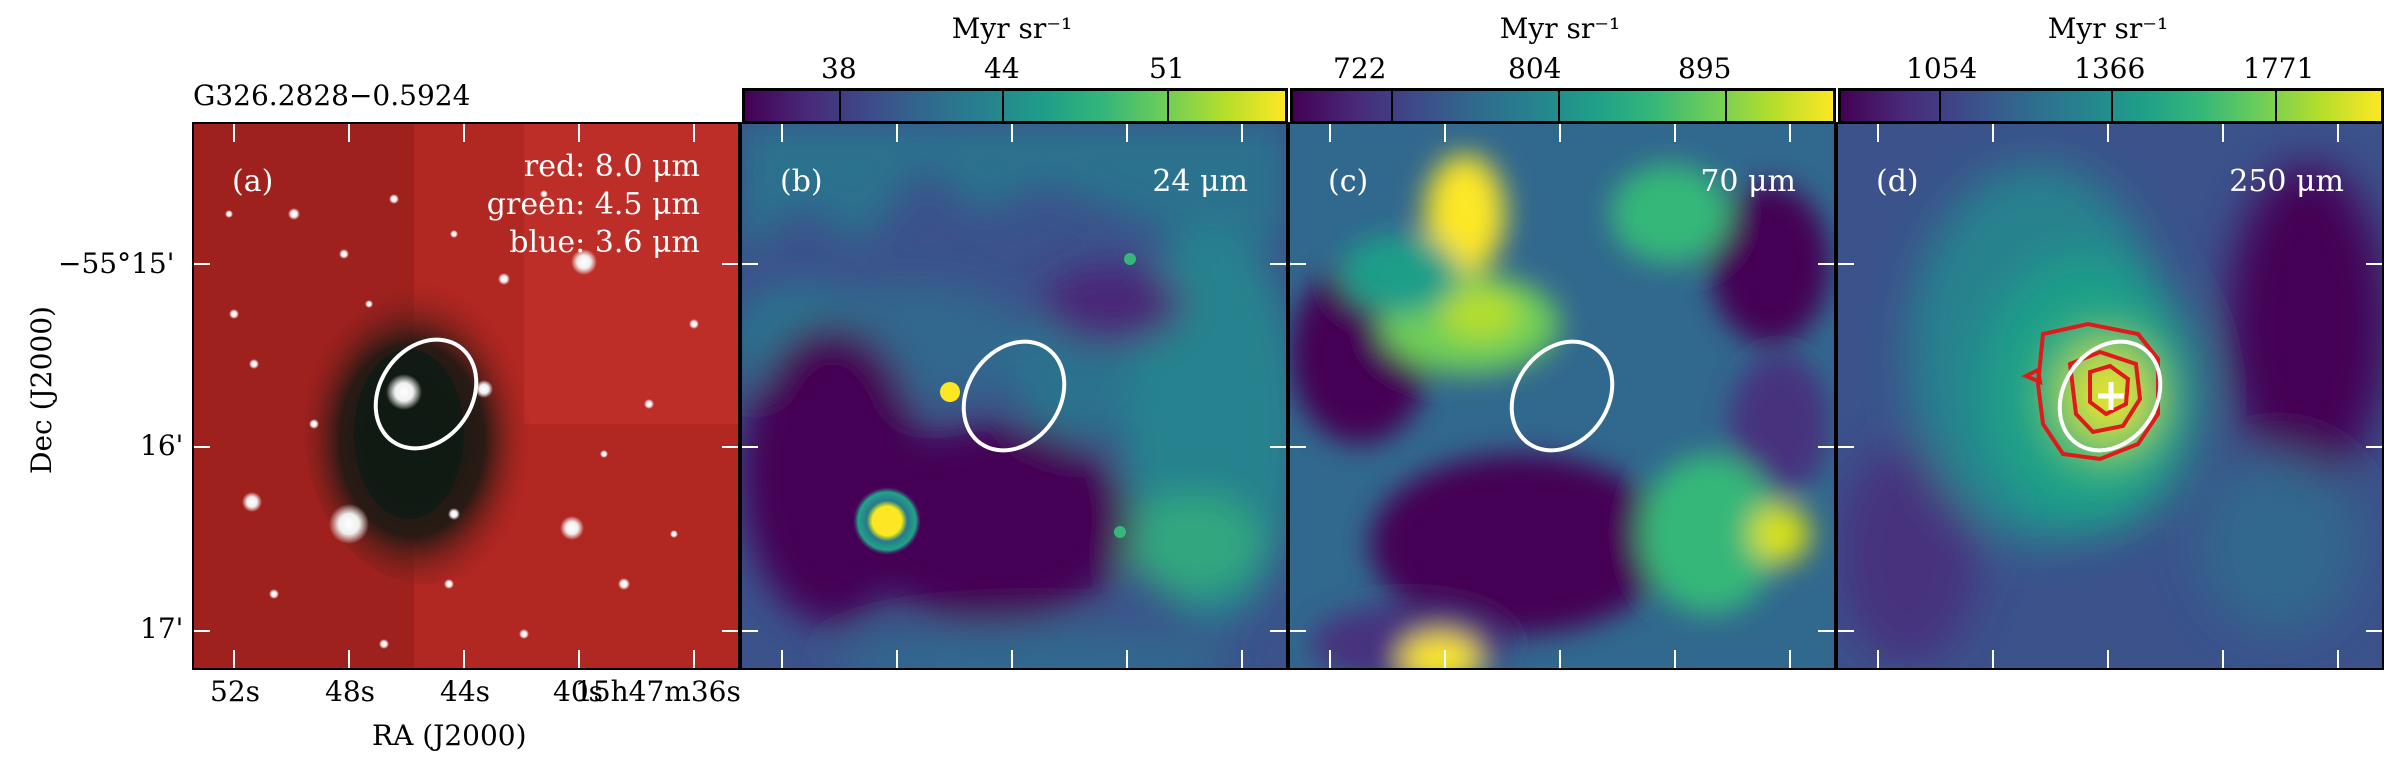  What do you see at coordinates (1560, 28) in the screenshot?
I see `colorbar-c-unit: Myr sr⁻¹` at bounding box center [1560, 28].